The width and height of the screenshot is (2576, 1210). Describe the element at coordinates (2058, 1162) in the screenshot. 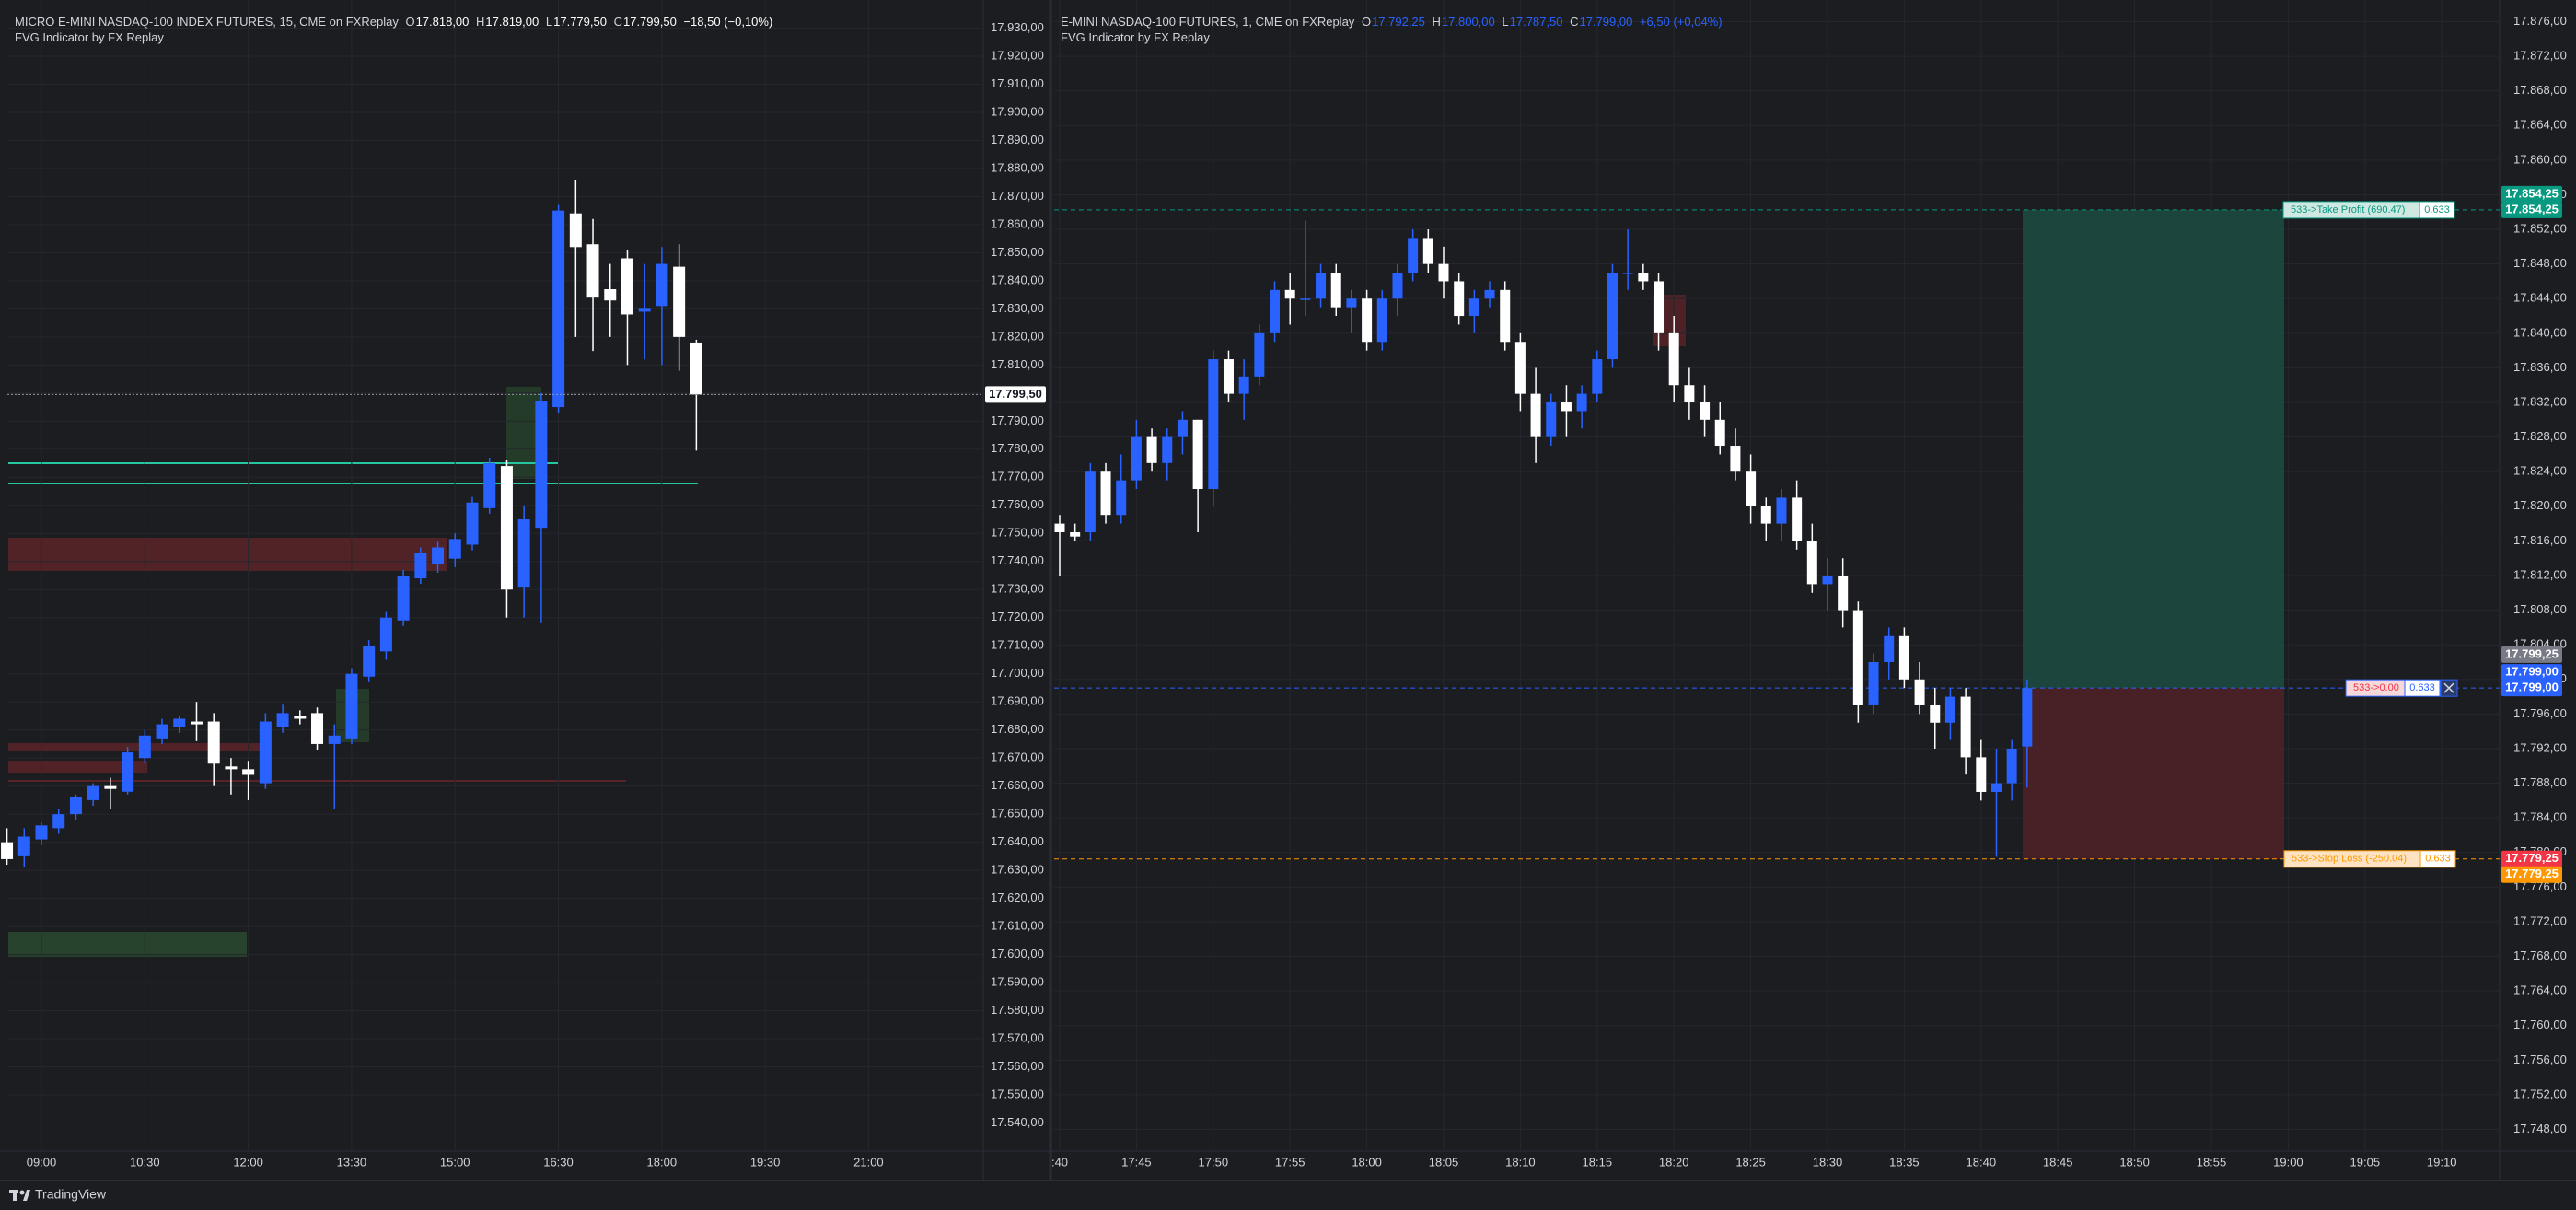

I see `time-tick-label: 18:45` at that location.